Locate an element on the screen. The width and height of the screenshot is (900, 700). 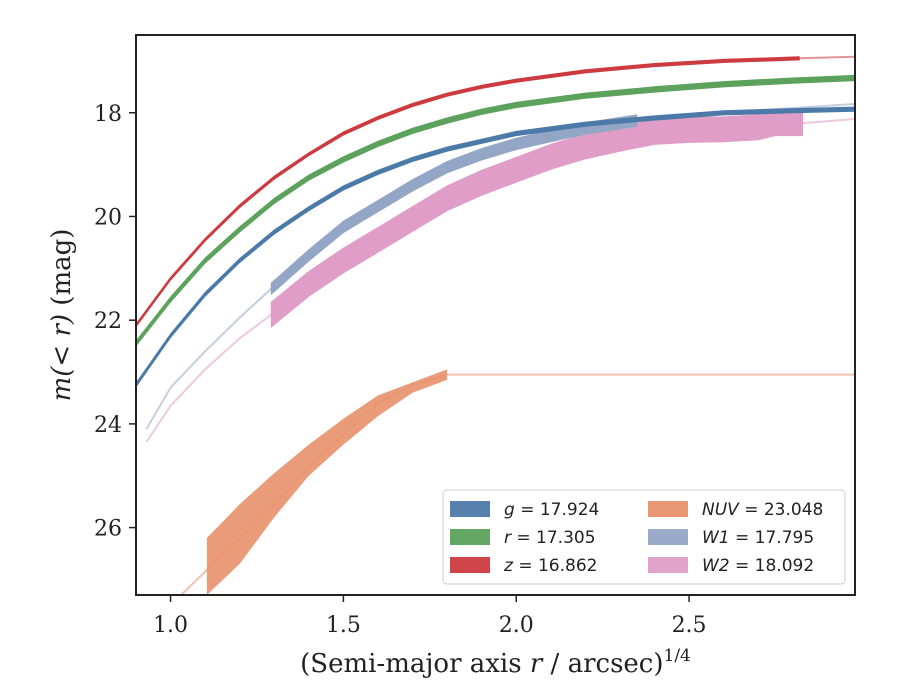
x-tick-label: 1.0 is located at coordinates (170, 625).